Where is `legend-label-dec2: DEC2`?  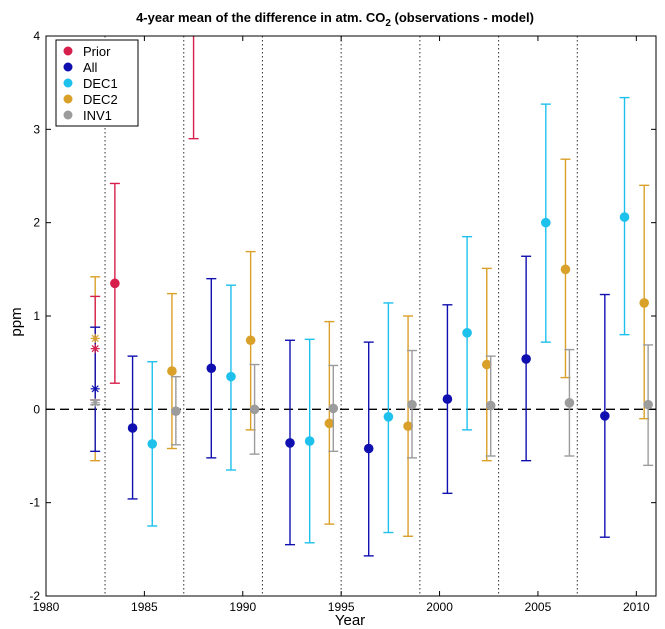
legend-label-dec2: DEC2 is located at coordinates (100, 99).